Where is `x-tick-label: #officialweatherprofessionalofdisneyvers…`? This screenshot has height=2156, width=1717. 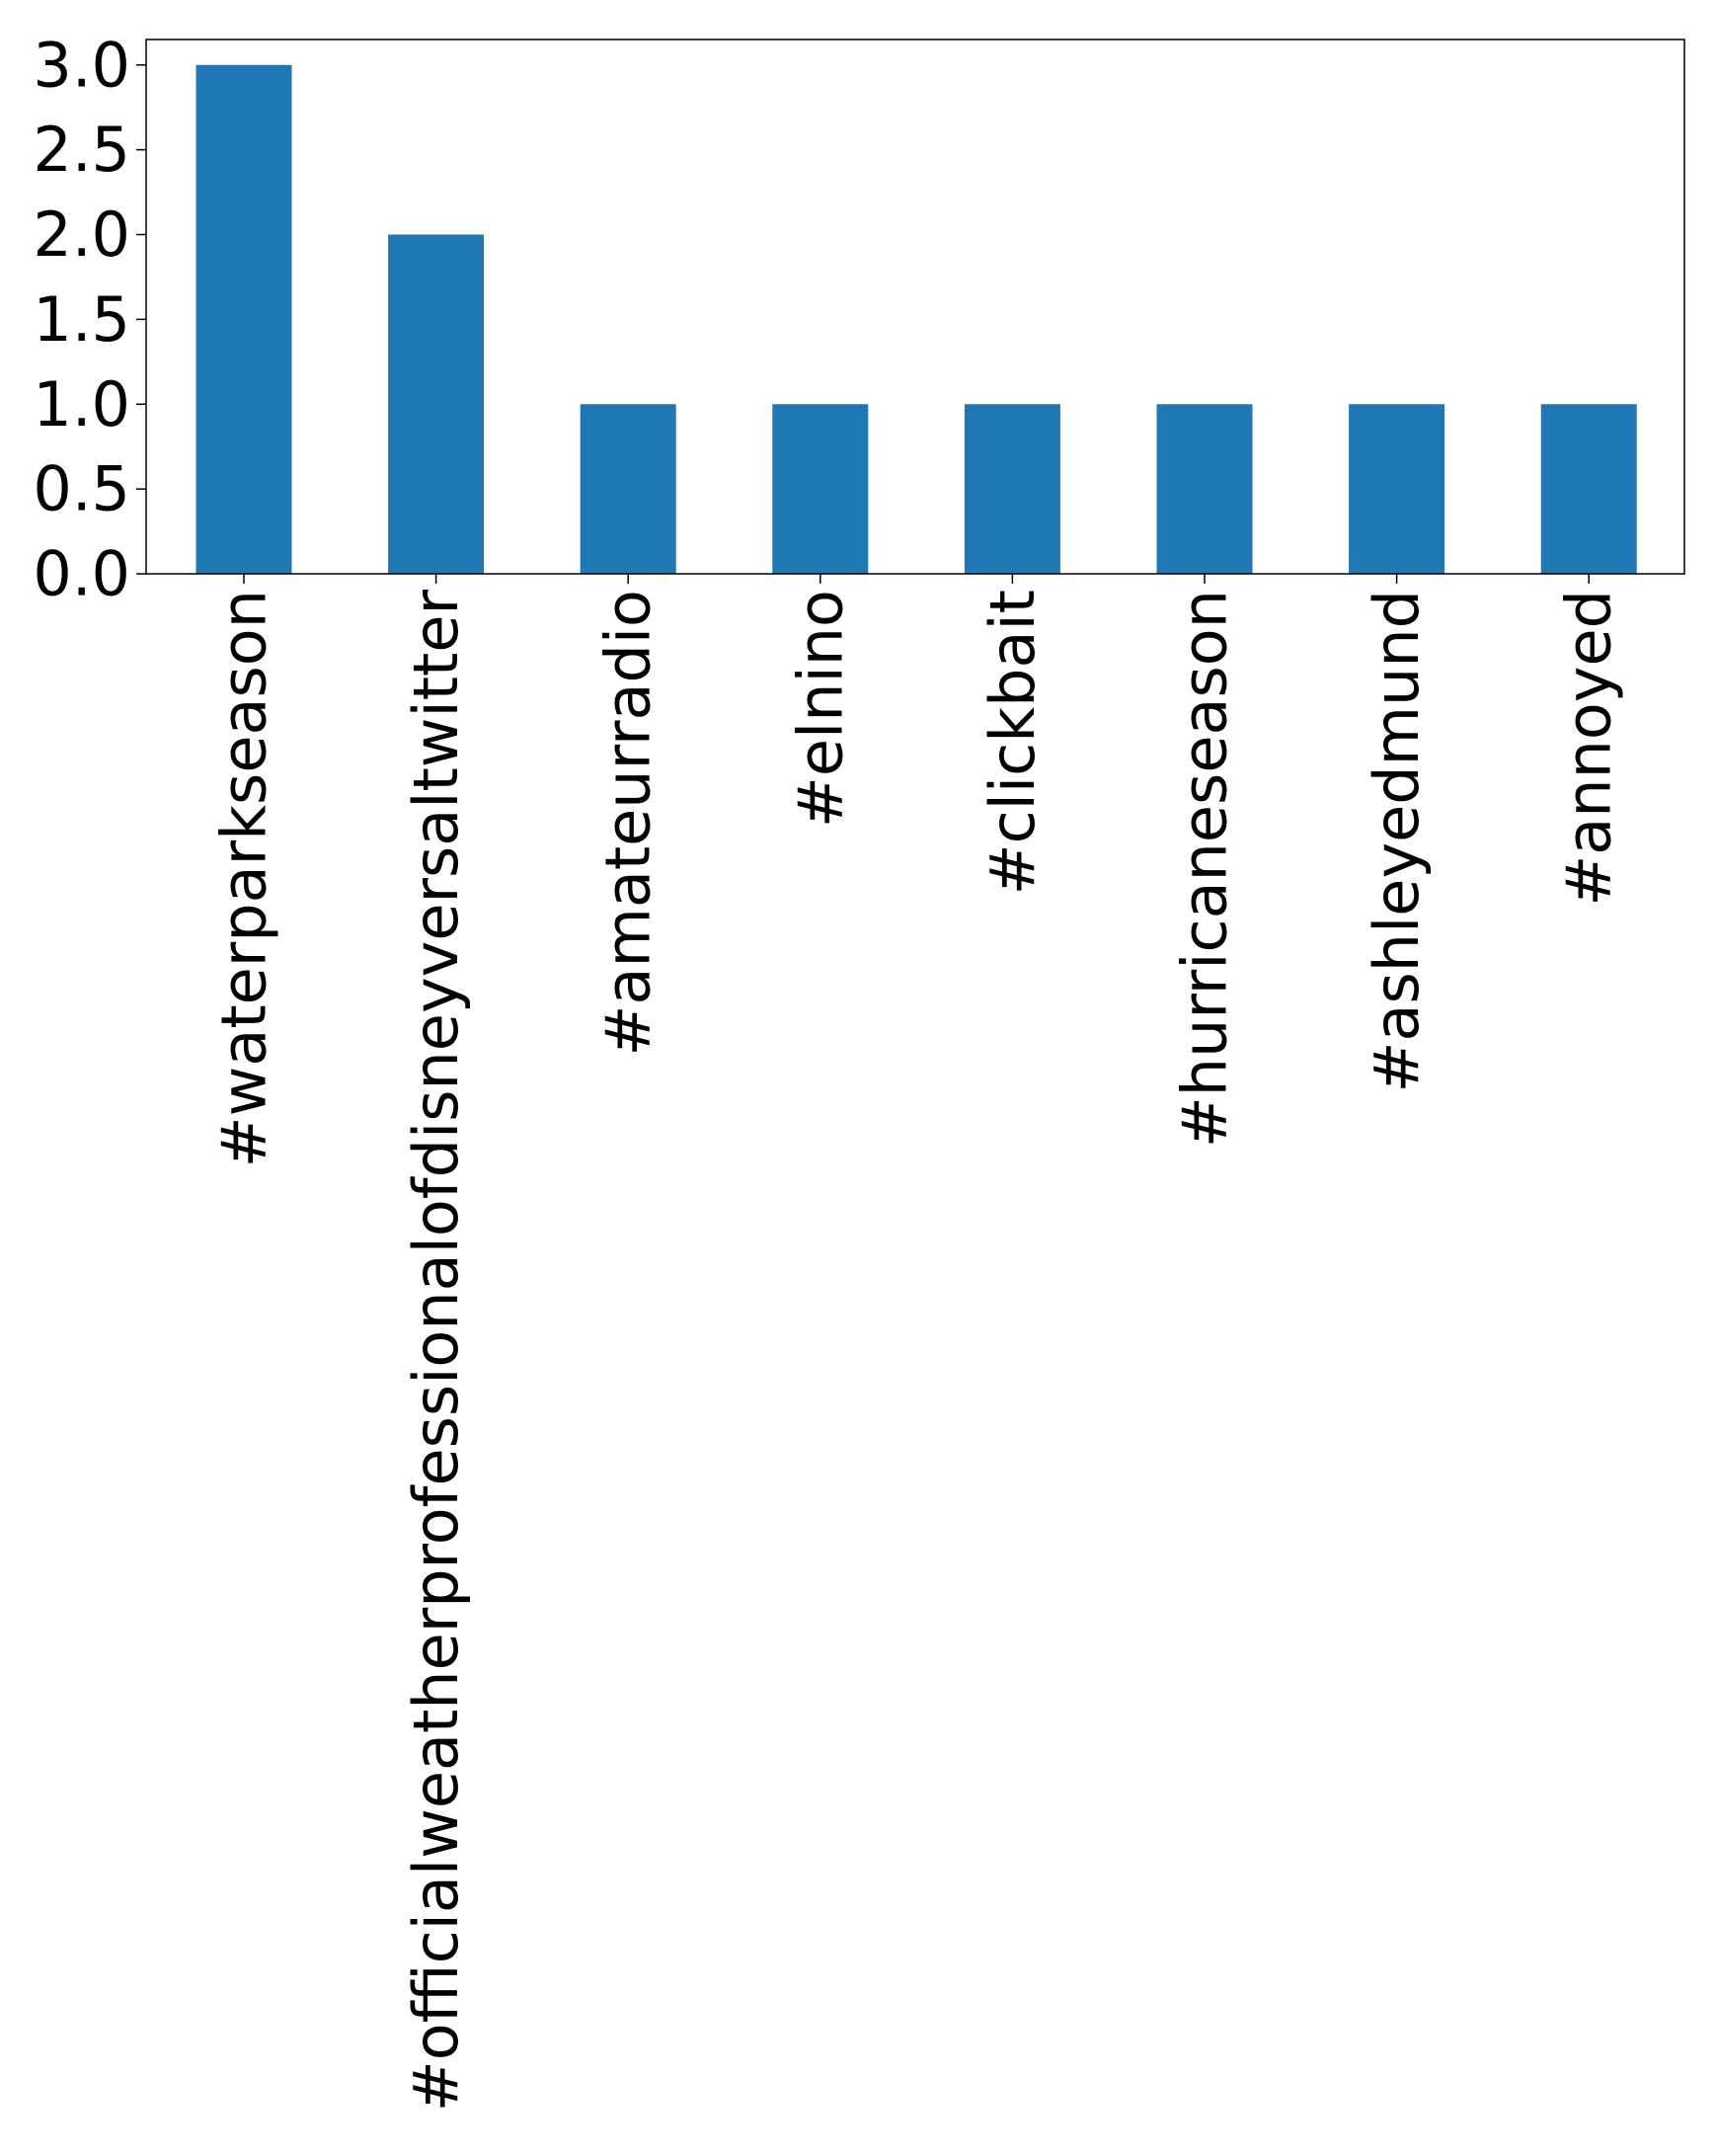 x-tick-label: #officialweatherprofessionalofdisneyvers… is located at coordinates (436, 1352).